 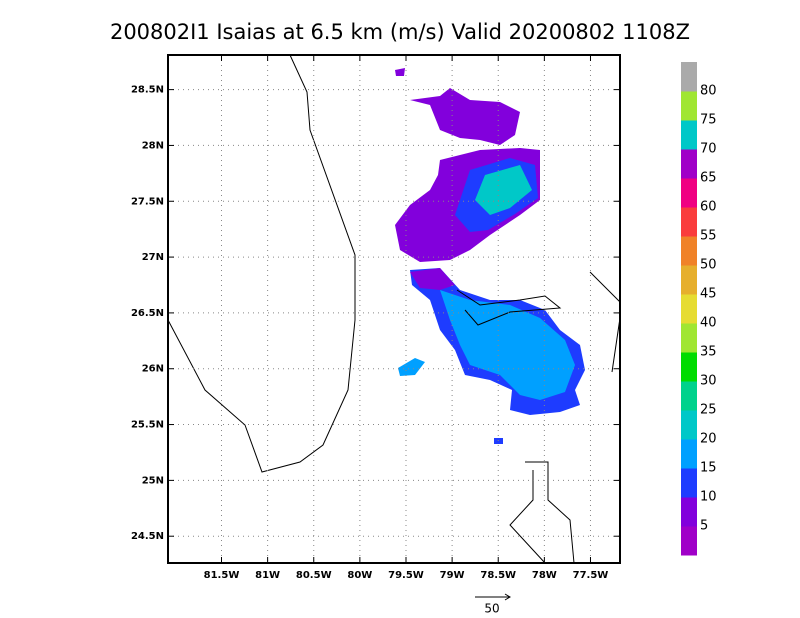 What do you see at coordinates (708, 381) in the screenshot?
I see `colorbar-label: 30` at bounding box center [708, 381].